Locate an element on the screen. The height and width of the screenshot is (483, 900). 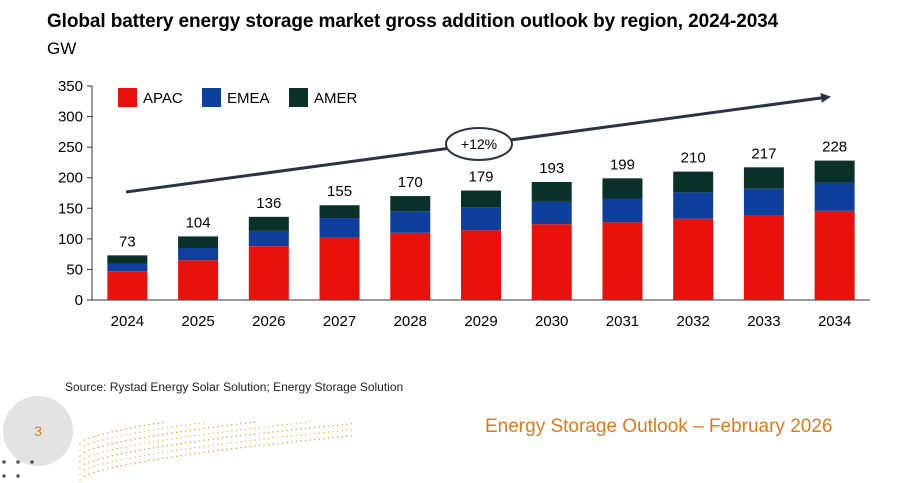
bar-amer-2024 is located at coordinates (127, 259).